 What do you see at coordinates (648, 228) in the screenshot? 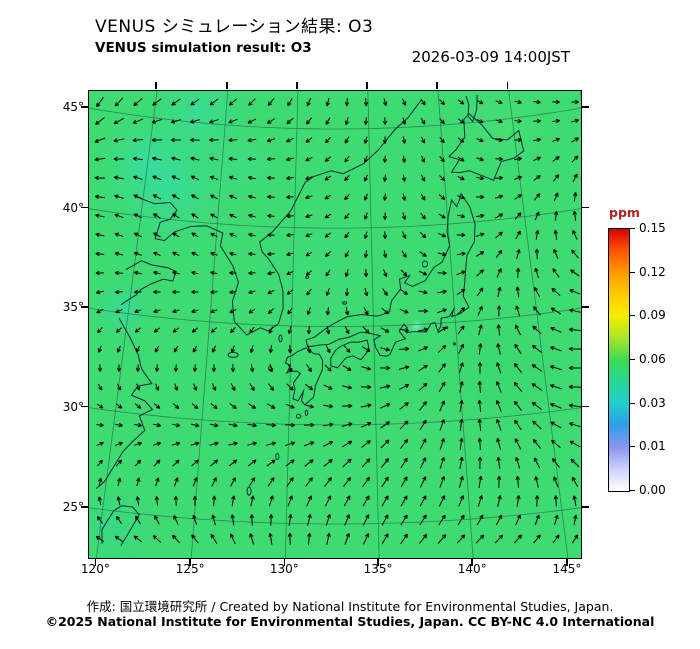
I see `colorbar-tick-0.15: 0.15` at bounding box center [648, 228].